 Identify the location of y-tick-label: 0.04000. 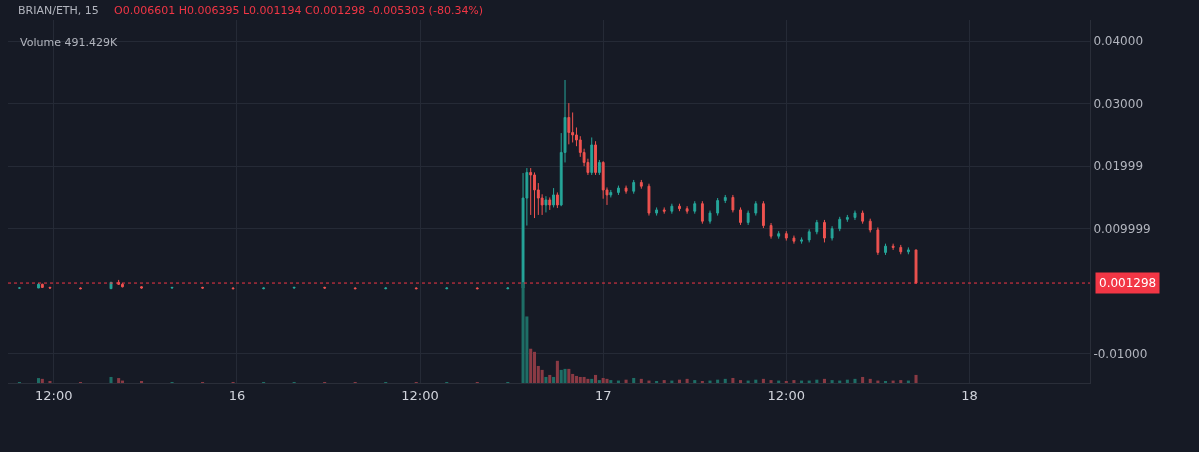
(1118, 41).